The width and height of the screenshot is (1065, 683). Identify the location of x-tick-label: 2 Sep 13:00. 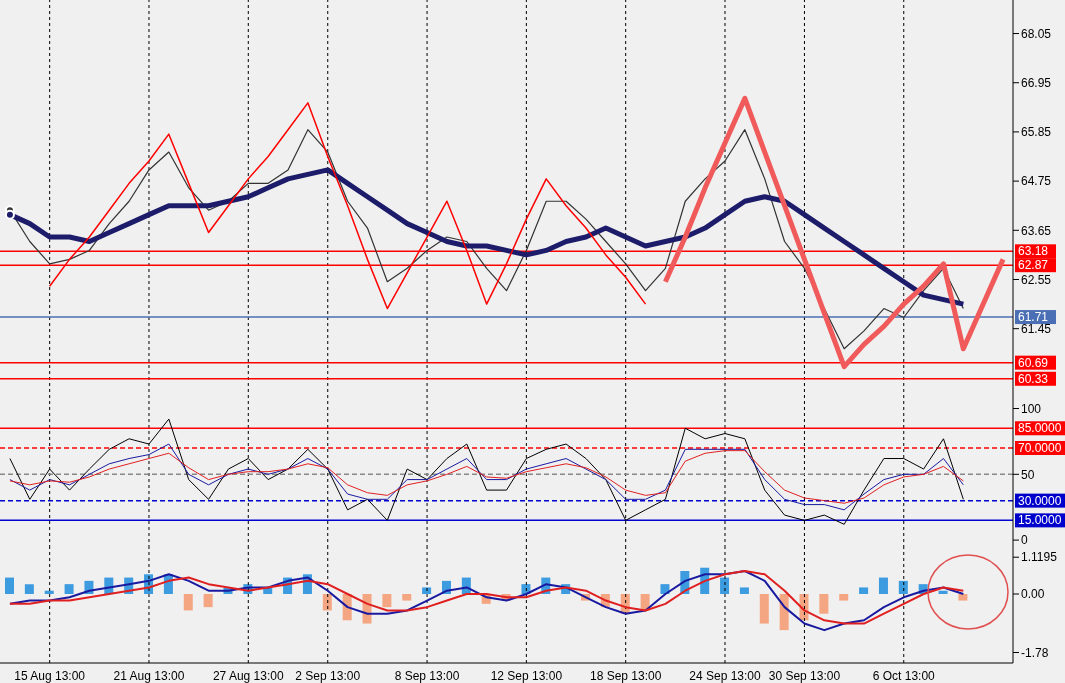
(328, 675).